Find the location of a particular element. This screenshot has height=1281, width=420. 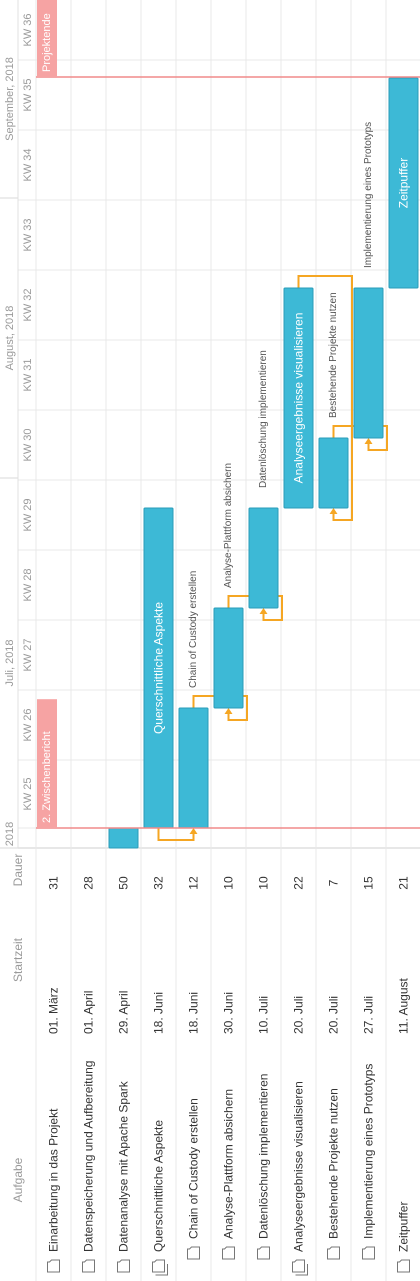

week-label: KW 33 is located at coordinates (28, 234).